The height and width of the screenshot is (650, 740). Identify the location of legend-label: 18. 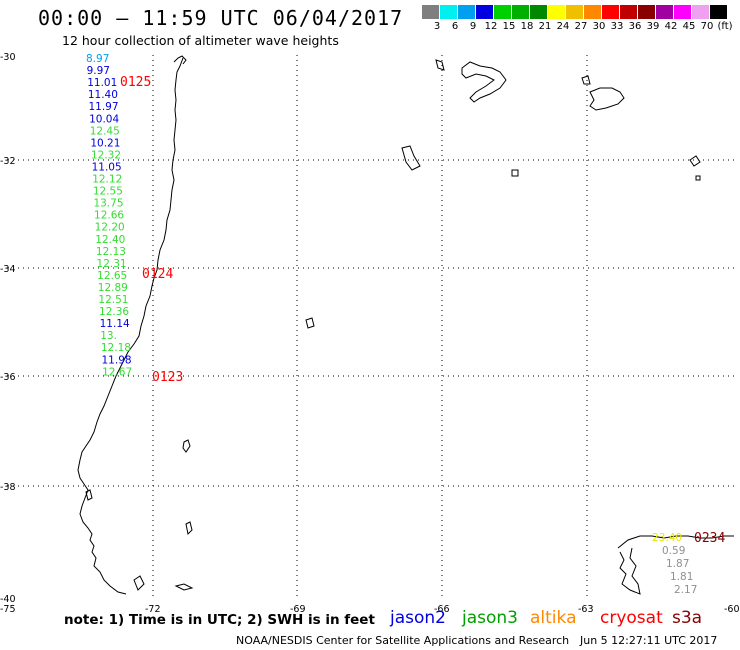
(527, 26).